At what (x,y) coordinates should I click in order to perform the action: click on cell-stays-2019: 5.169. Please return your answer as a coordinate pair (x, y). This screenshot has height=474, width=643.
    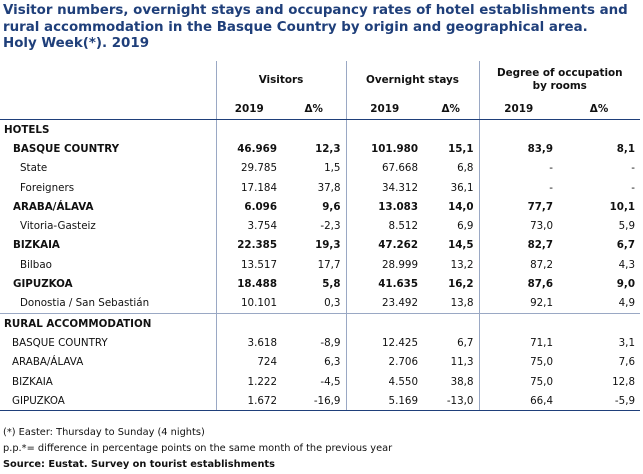
    Looking at the image, I should click on (384, 401).